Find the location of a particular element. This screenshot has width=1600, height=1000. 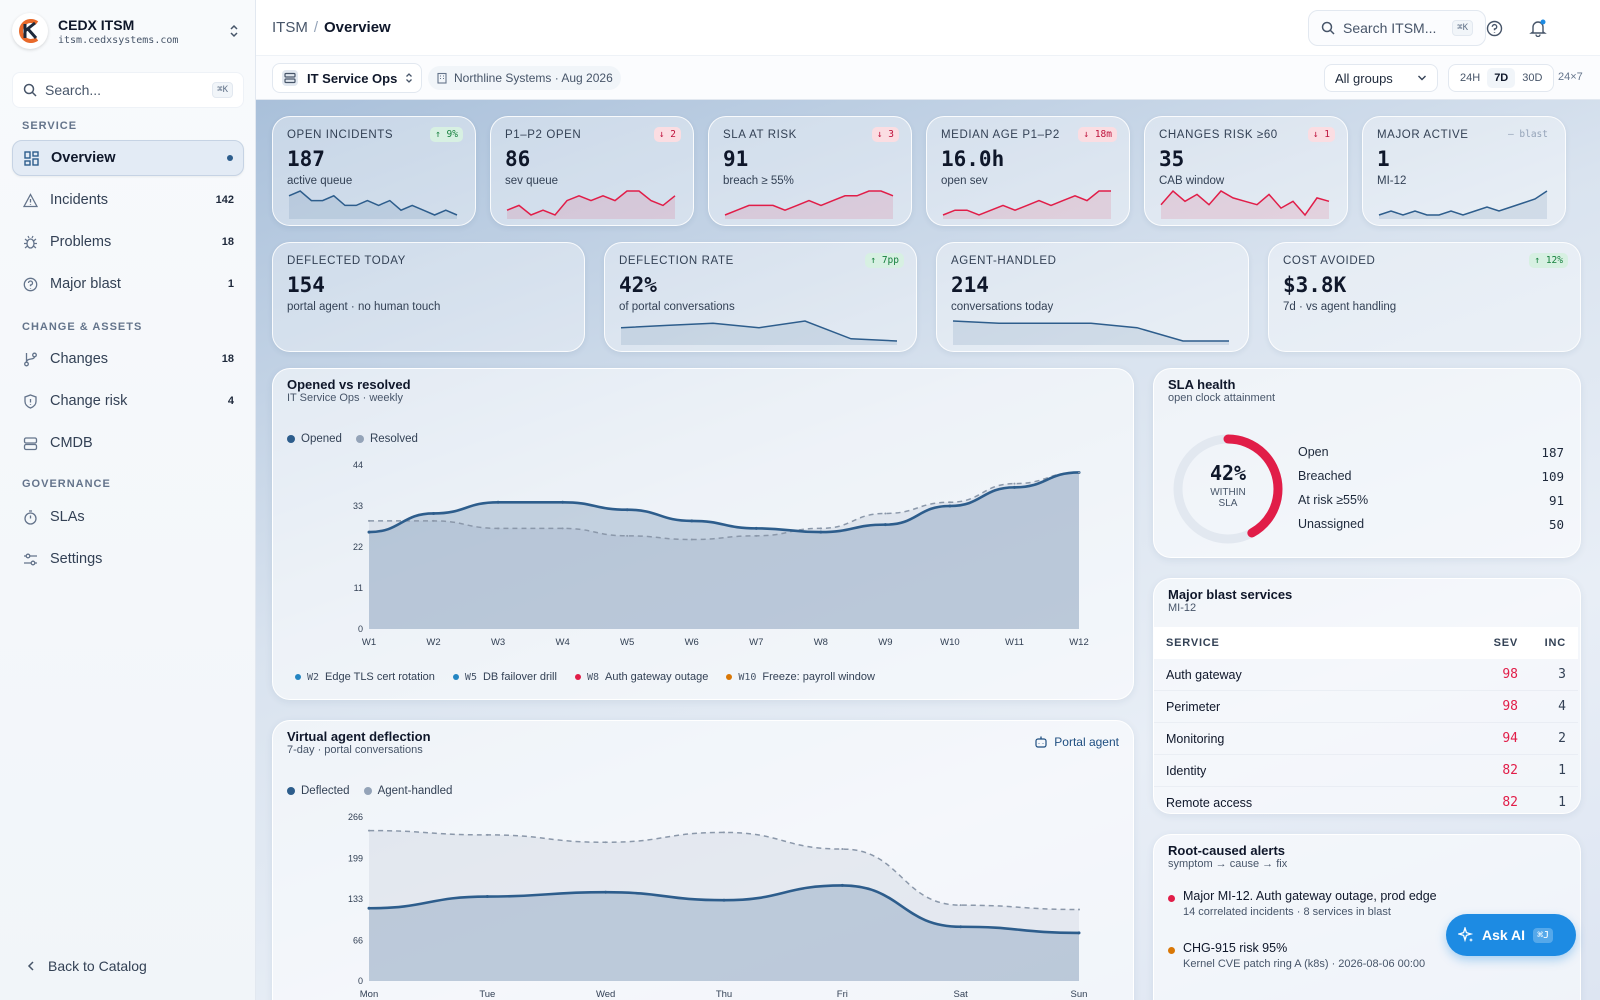

sidebar-item-problems: Problems 18 is located at coordinates (128, 242).